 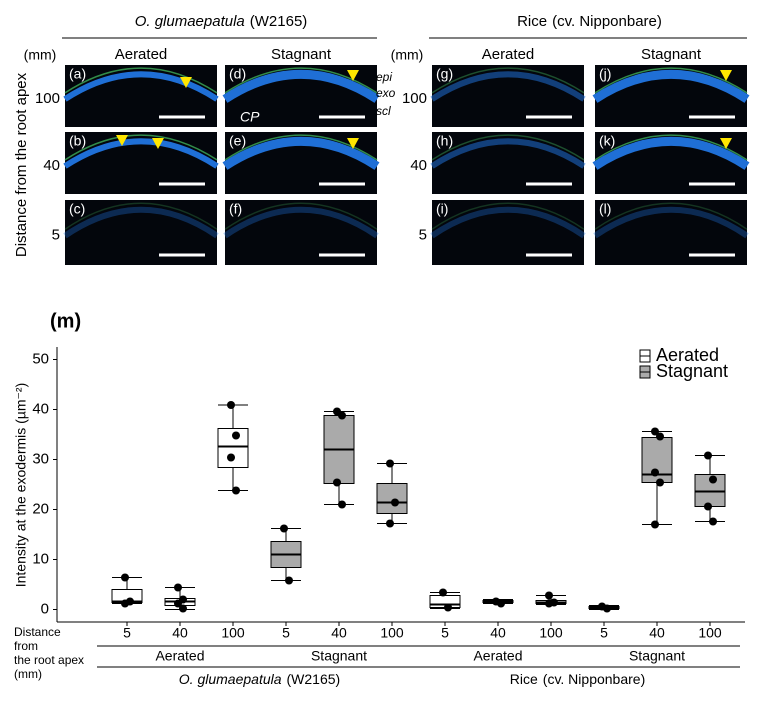 What do you see at coordinates (607, 141) in the screenshot?
I see `panel-label: (k)` at bounding box center [607, 141].